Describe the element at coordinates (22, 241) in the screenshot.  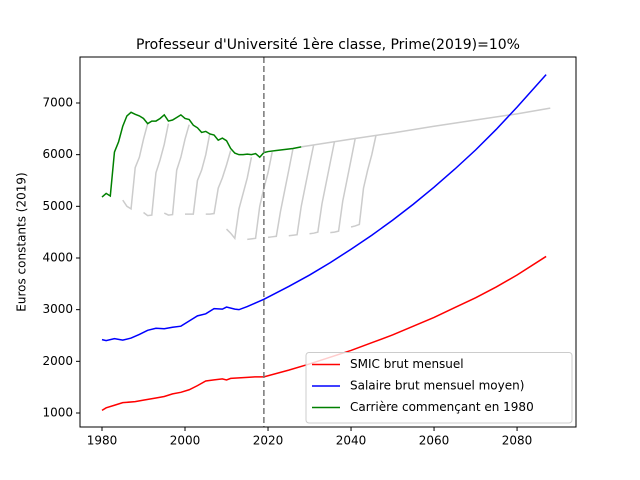
I see `y-axis-label: Euros constants (2019)` at that location.